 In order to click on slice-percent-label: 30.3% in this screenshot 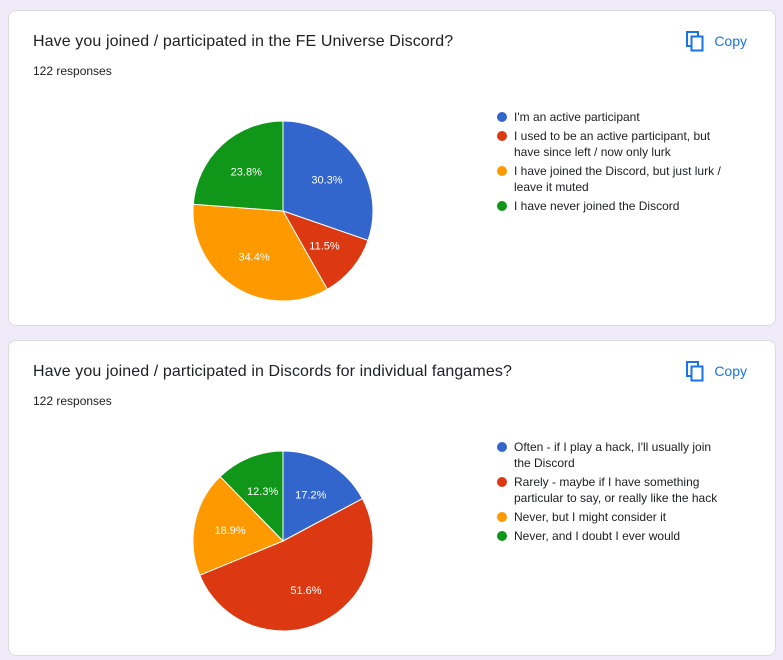, I will do `click(326, 181)`.